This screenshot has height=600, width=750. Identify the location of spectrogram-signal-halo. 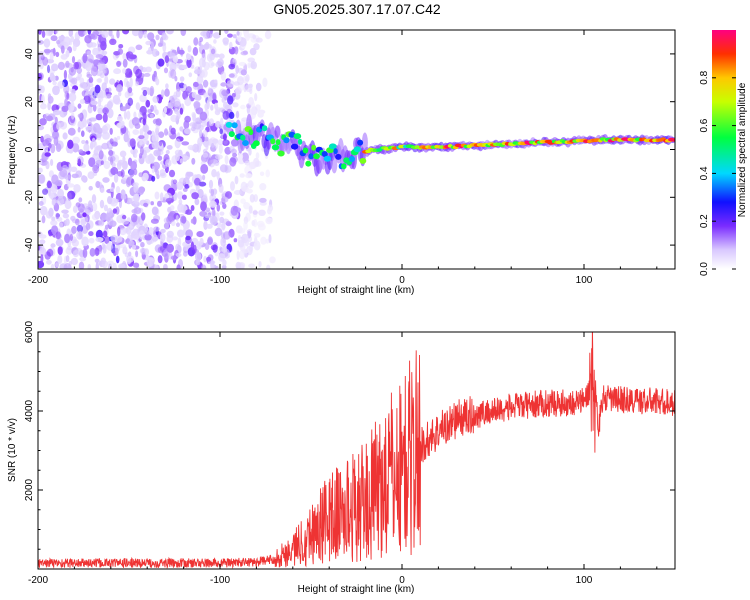
(277, 131).